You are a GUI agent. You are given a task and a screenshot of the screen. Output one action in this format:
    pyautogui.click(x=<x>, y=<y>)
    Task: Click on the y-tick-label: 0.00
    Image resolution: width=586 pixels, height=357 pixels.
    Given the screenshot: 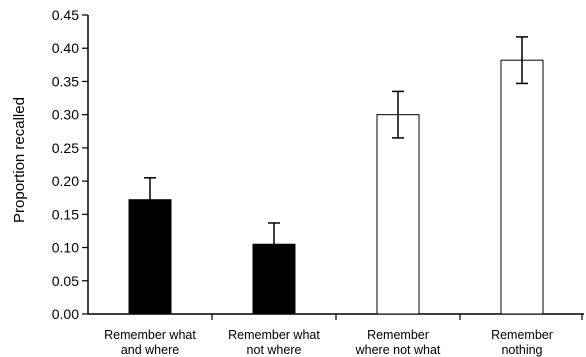 What is the action you would take?
    pyautogui.click(x=65, y=314)
    